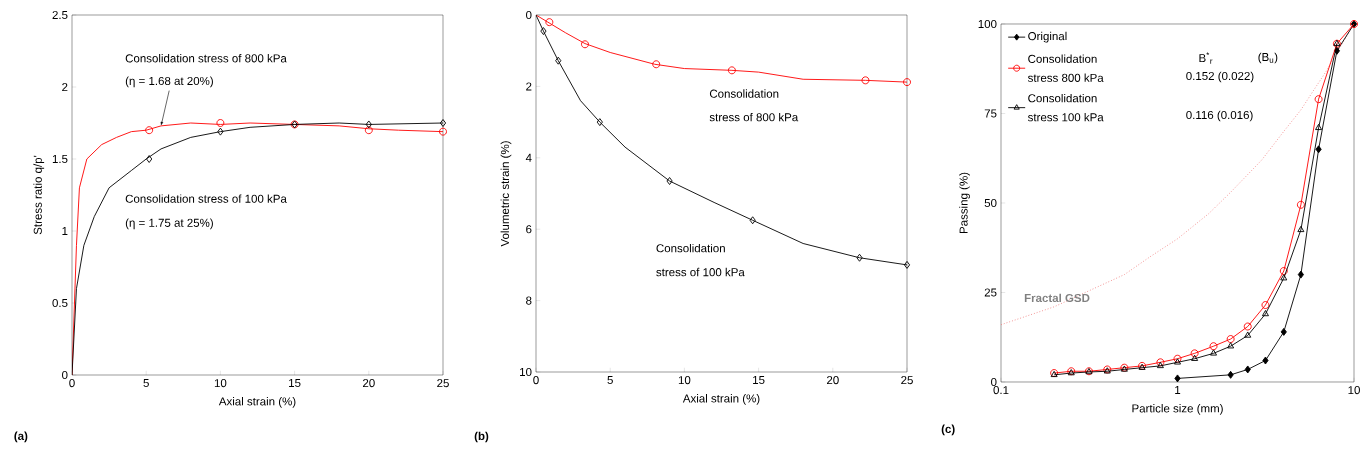 The height and width of the screenshot is (449, 1372). Describe the element at coordinates (1268, 58) in the screenshot. I see `annotation: (B$_{u}$)` at that location.